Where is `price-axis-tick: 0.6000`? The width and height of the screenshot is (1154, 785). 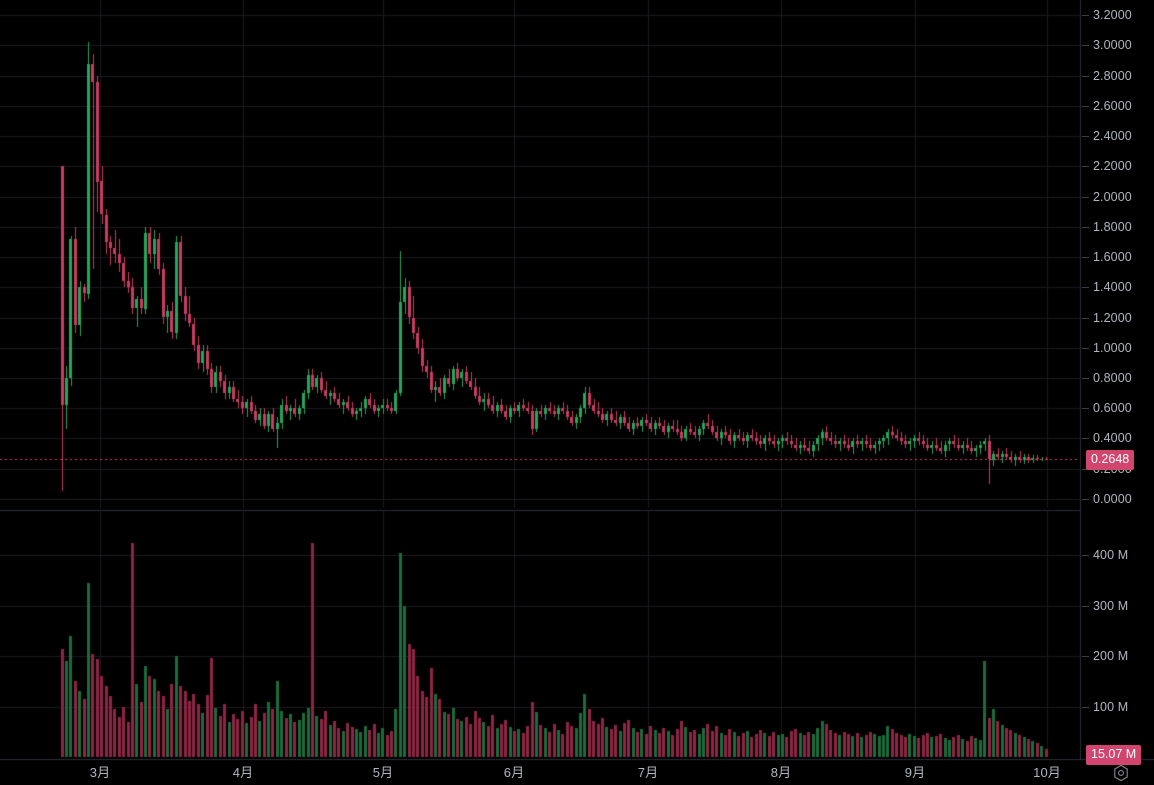 price-axis-tick: 0.6000 is located at coordinates (1112, 408).